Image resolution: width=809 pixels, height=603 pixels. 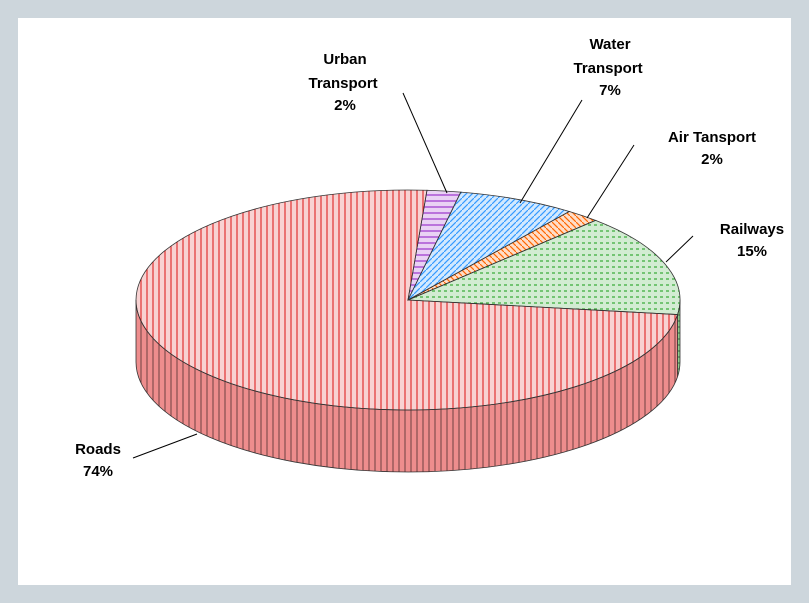 I want to click on category-label: Air Tansport, so click(x=712, y=137).